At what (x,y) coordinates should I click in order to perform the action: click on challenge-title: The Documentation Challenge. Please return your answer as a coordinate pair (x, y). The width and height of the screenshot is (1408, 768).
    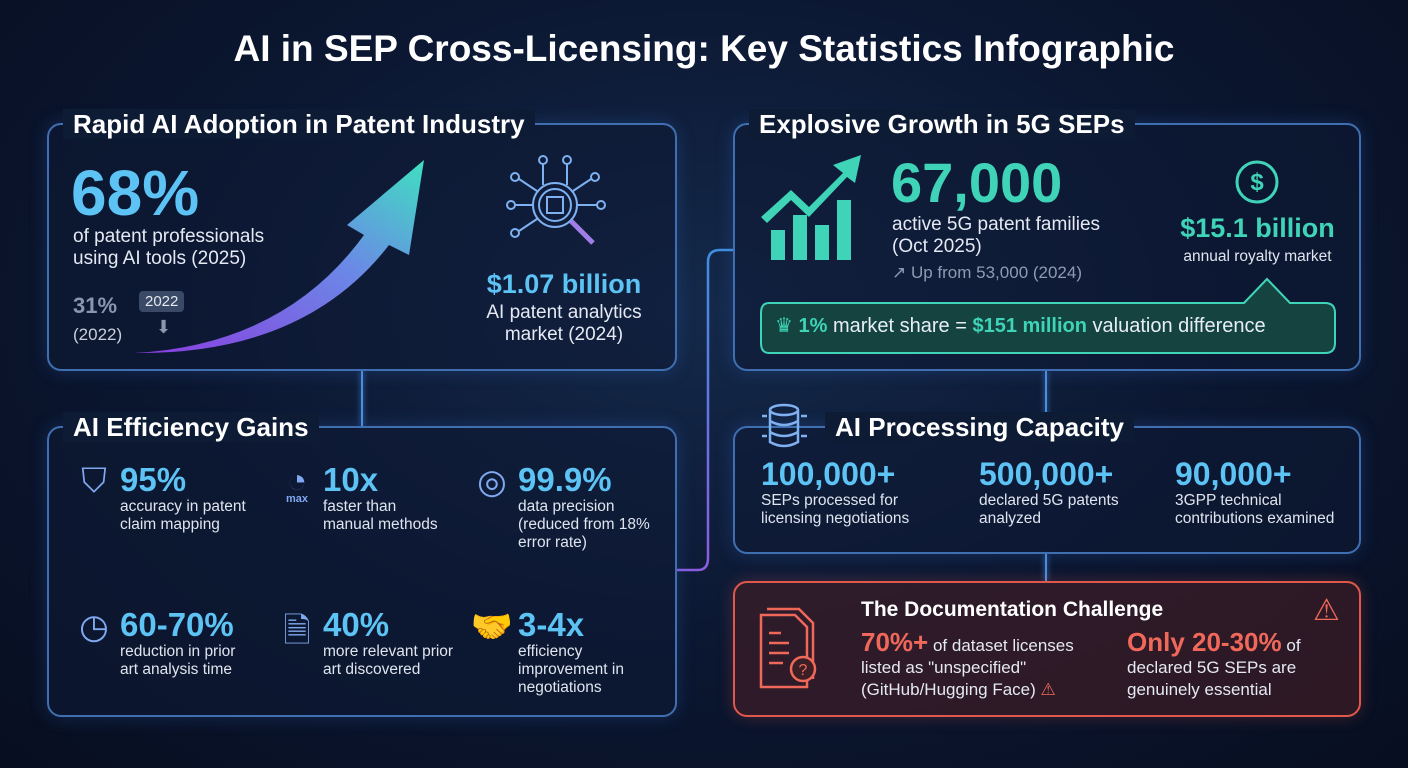
    Looking at the image, I should click on (1012, 609).